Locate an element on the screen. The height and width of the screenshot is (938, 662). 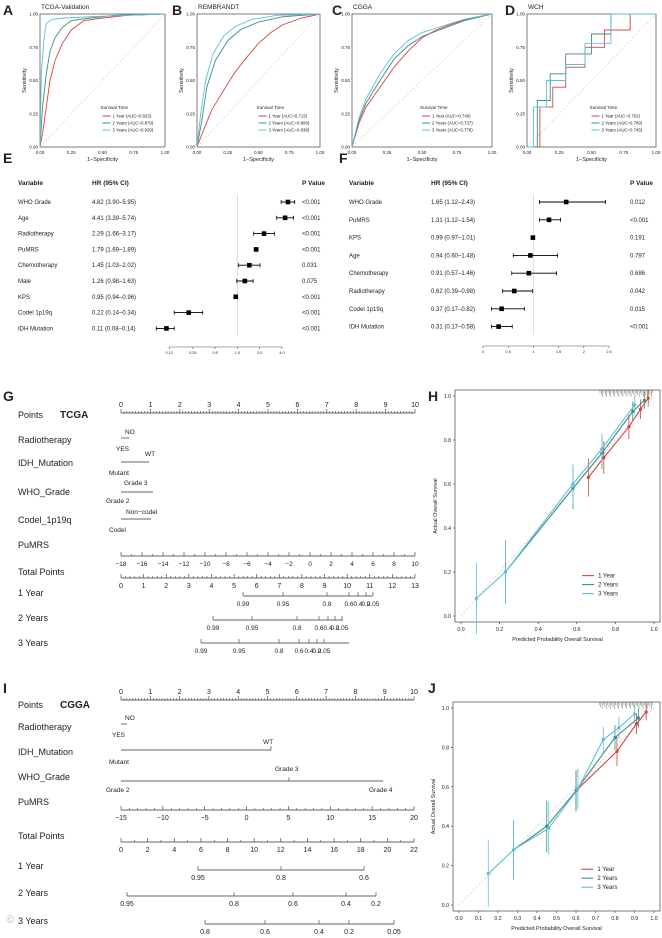
nomo-G-pumrs-label: 6 is located at coordinates (373, 564).